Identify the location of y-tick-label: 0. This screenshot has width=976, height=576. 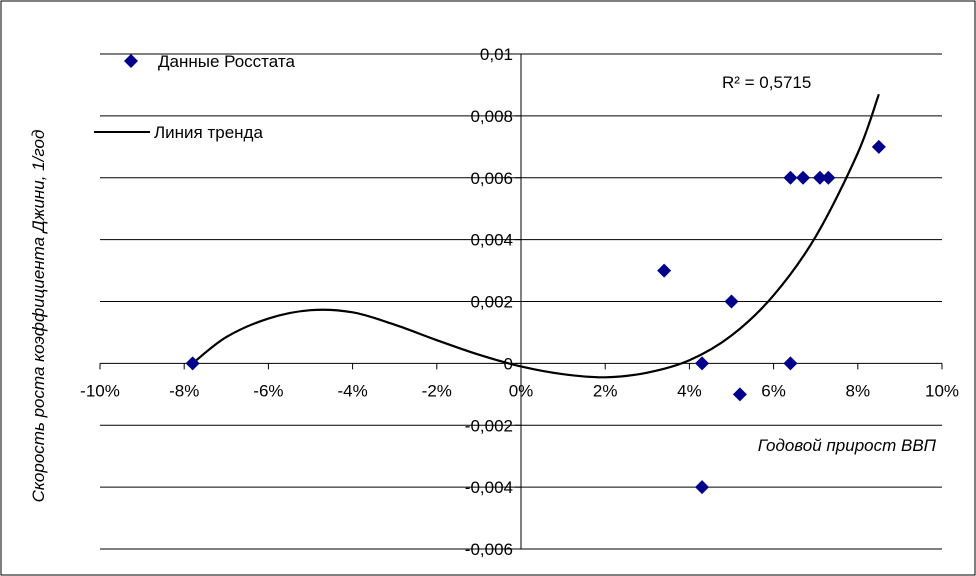
(508, 363).